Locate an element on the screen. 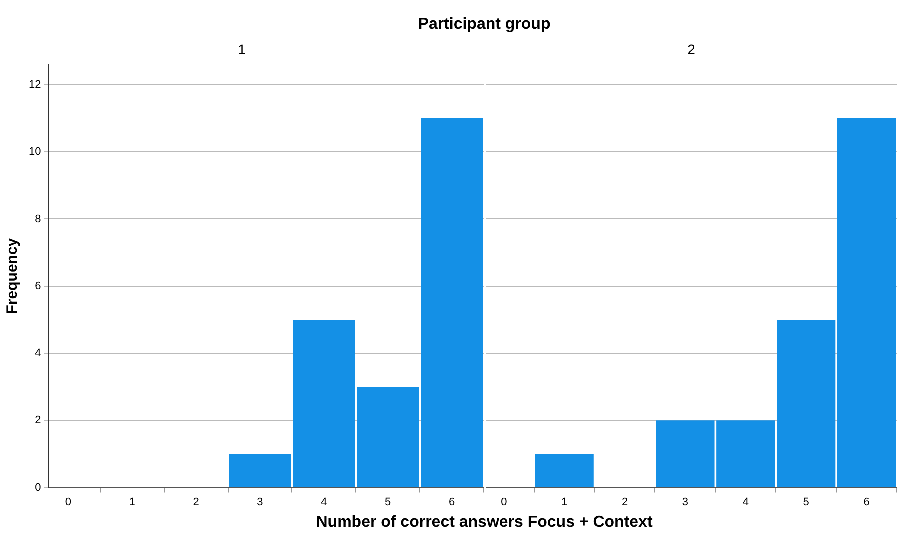 Image resolution: width=899 pixels, height=536 pixels. text: Participant group is located at coordinates (484, 25).